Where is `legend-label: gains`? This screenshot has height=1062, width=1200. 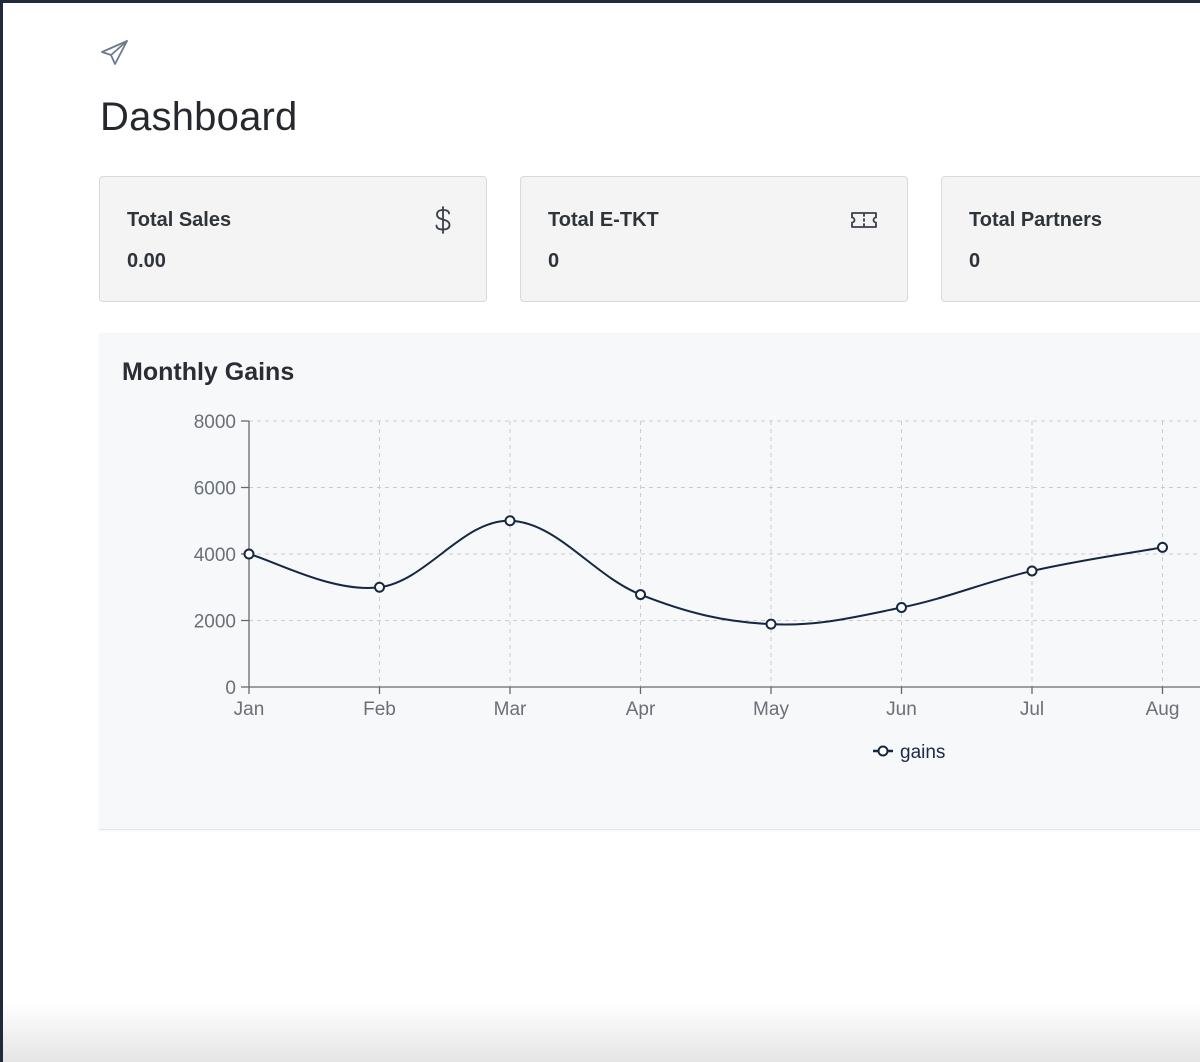 legend-label: gains is located at coordinates (922, 752).